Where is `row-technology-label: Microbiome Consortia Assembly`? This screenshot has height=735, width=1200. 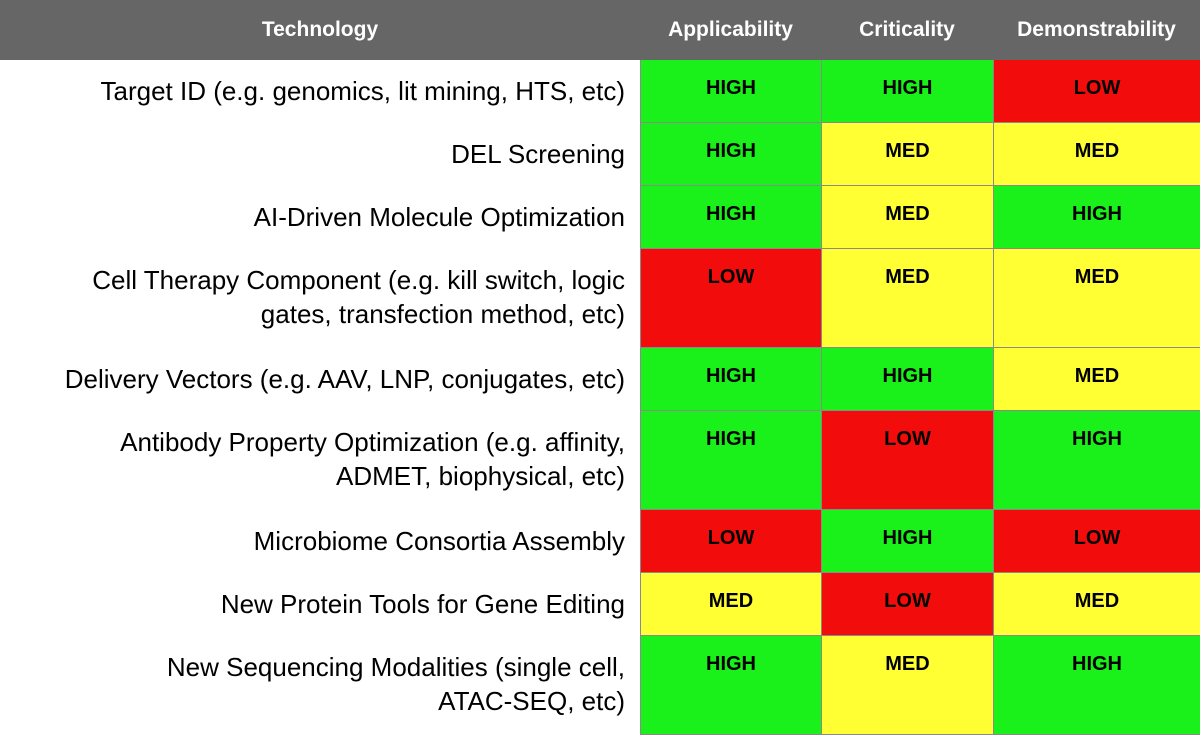
row-technology-label: Microbiome Consortia Assembly is located at coordinates (320, 541).